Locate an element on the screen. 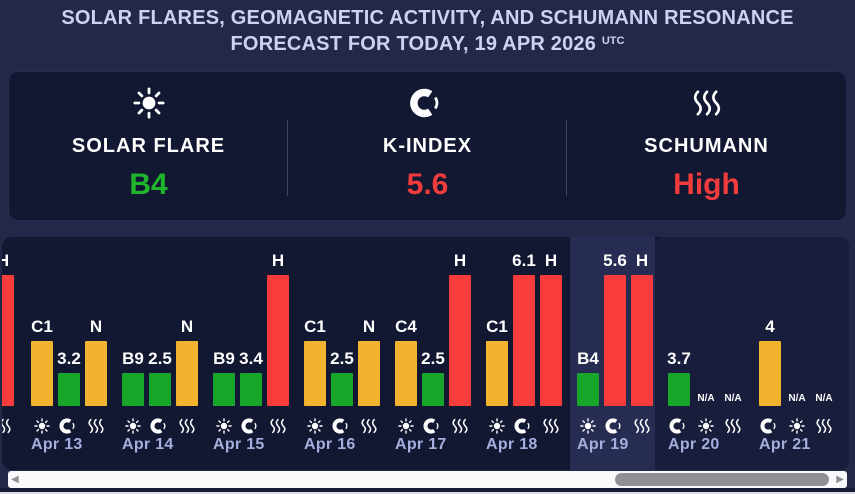 This screenshot has width=855, height=494. schumann-card: SCHUMANN High is located at coordinates (706, 146).